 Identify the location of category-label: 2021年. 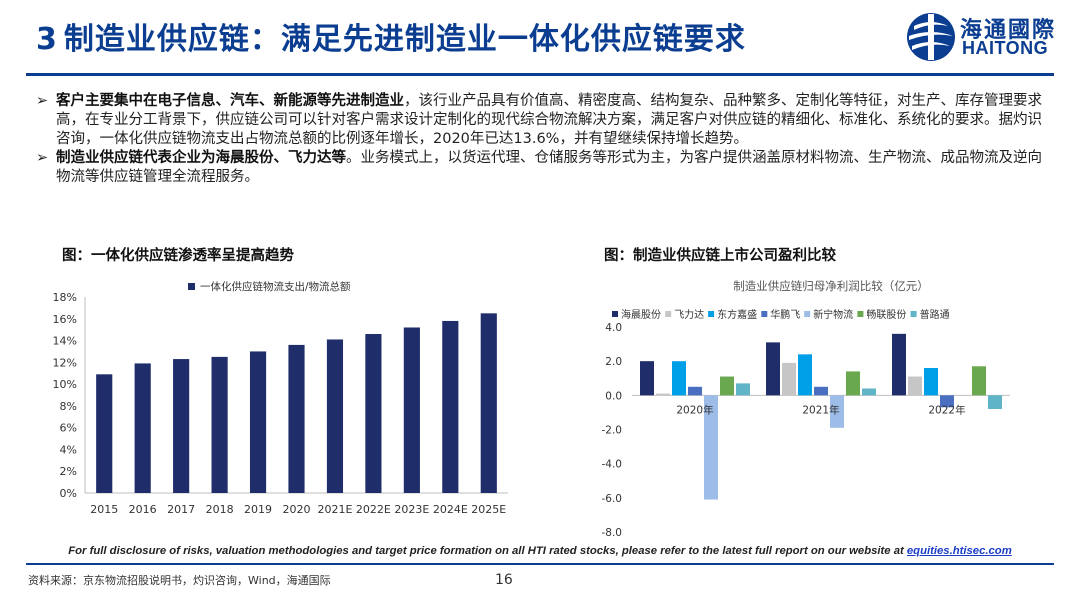
(820, 409).